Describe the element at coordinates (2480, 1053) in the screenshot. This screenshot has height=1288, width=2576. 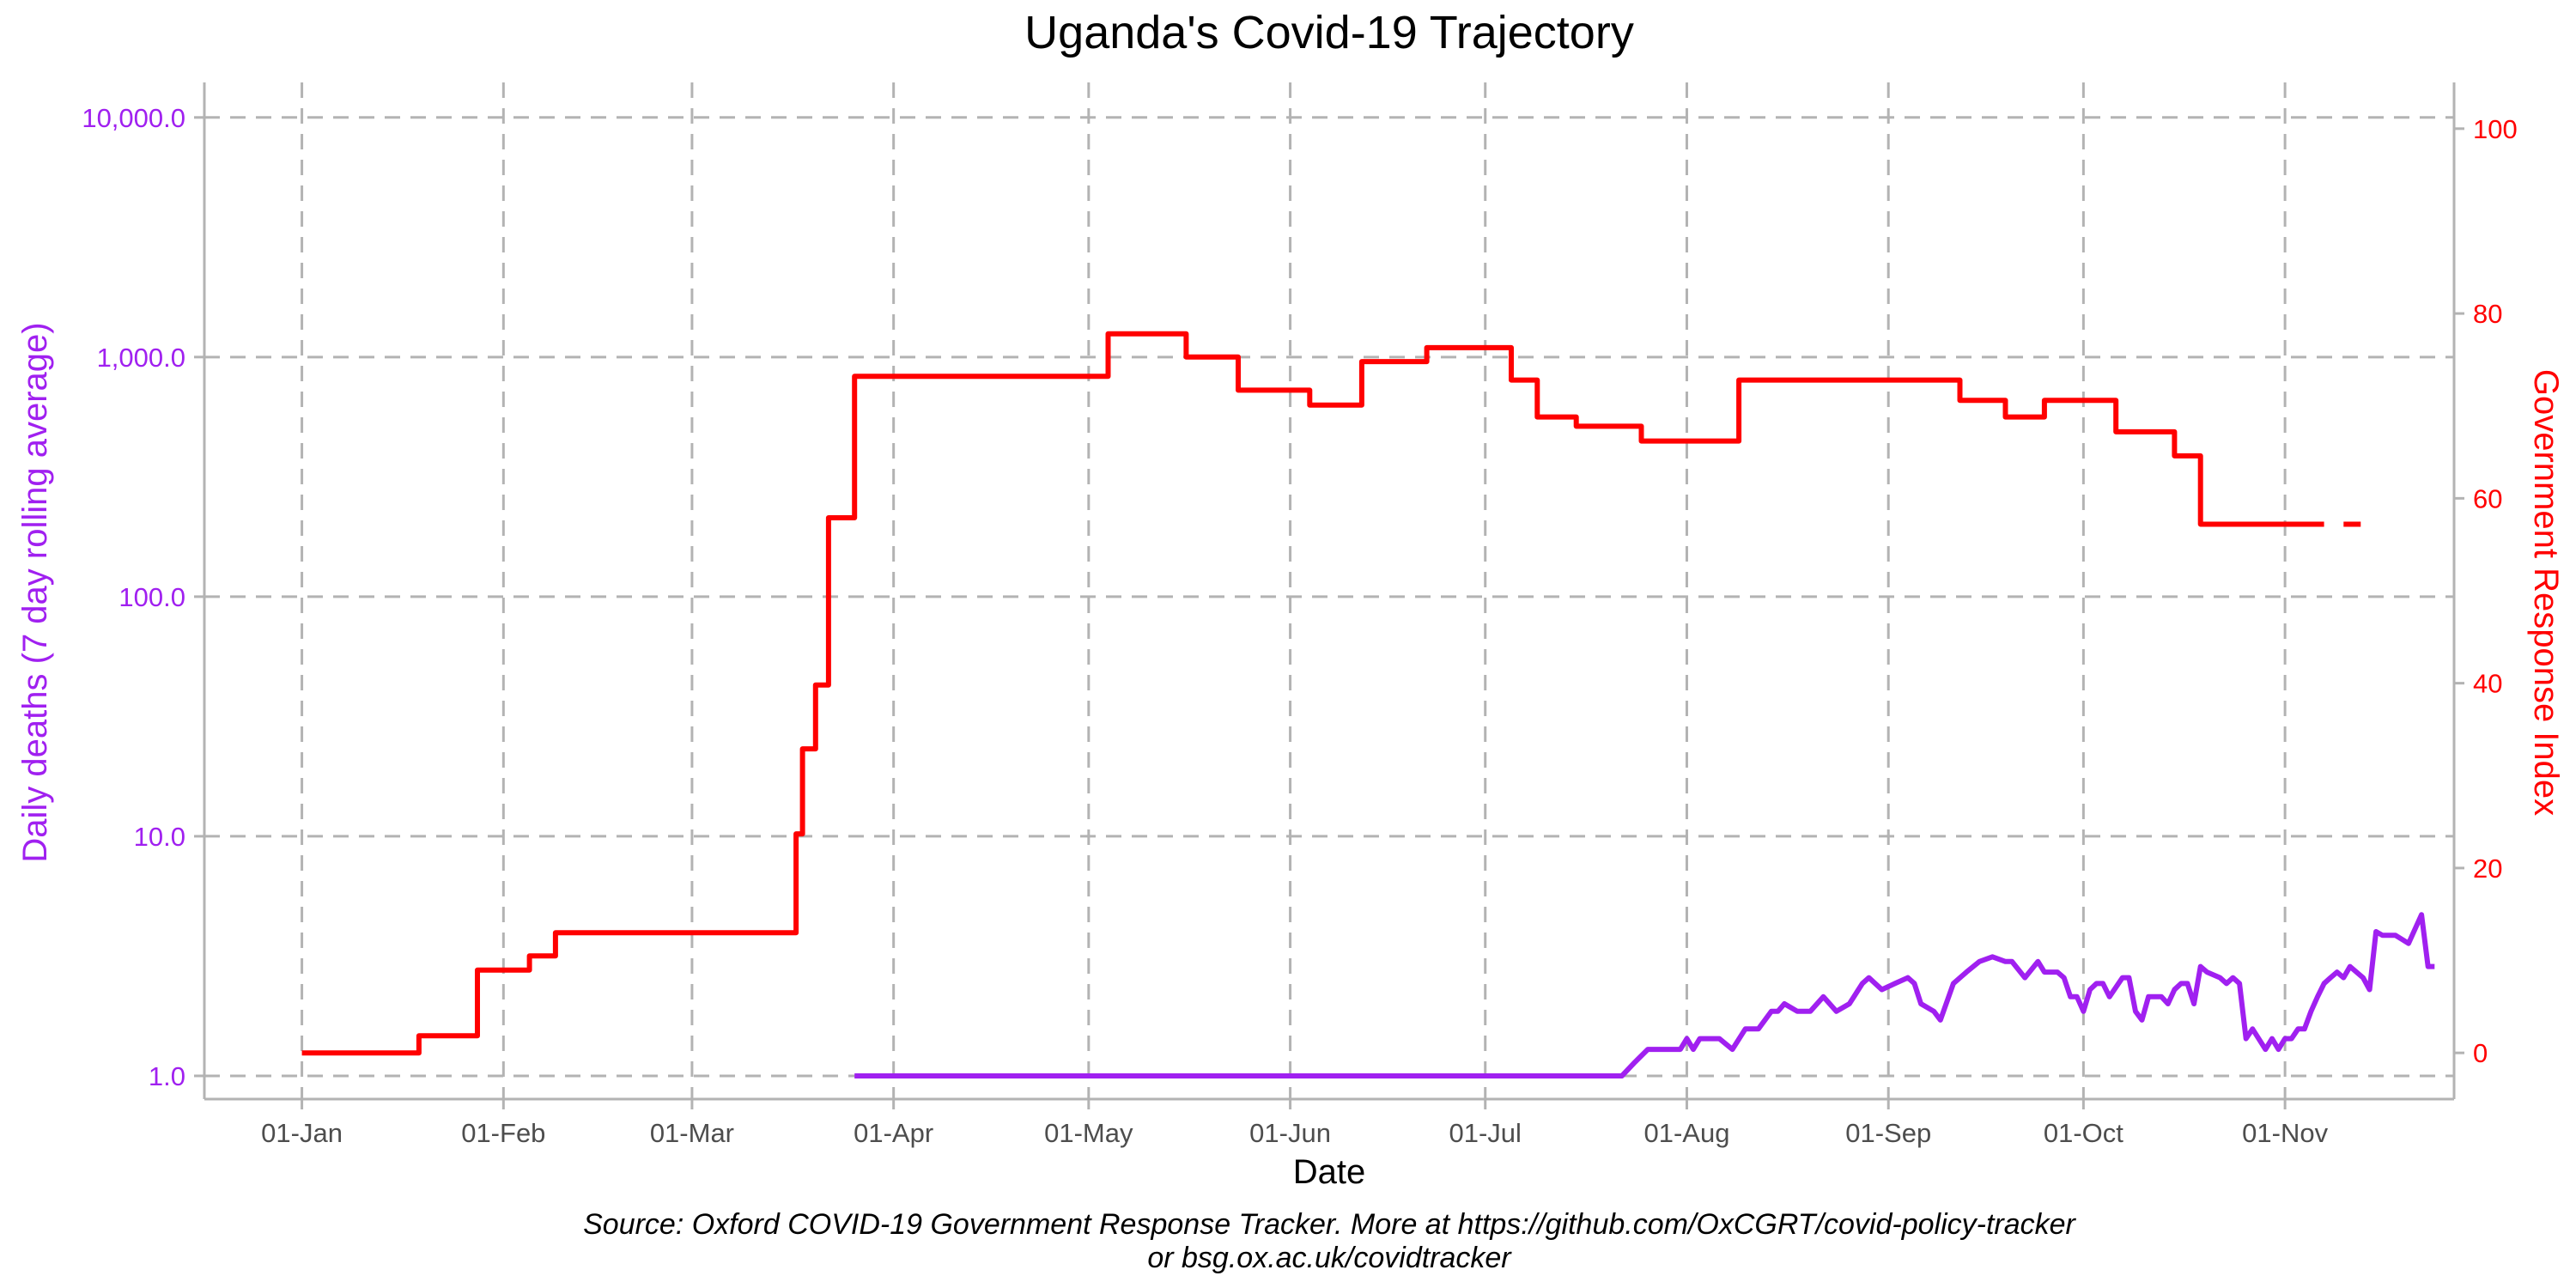
I see `right-y-tick-label: 0` at that location.